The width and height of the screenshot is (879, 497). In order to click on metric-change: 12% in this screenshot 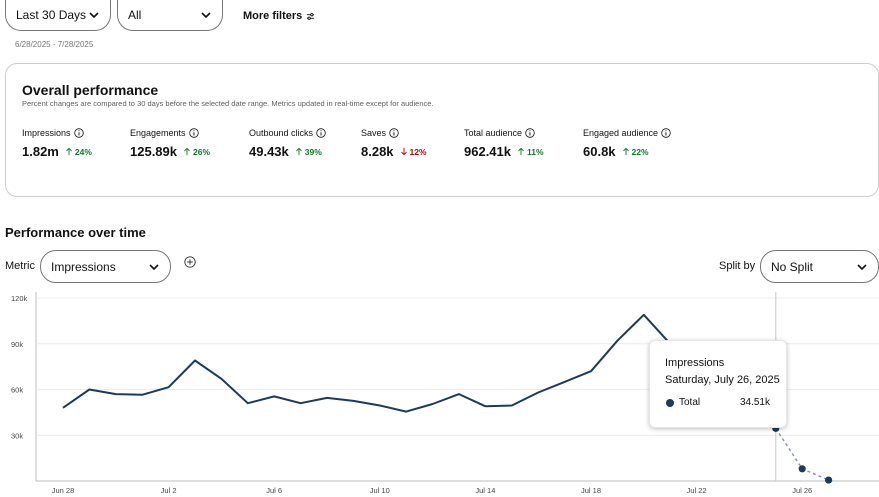, I will do `click(413, 152)`.